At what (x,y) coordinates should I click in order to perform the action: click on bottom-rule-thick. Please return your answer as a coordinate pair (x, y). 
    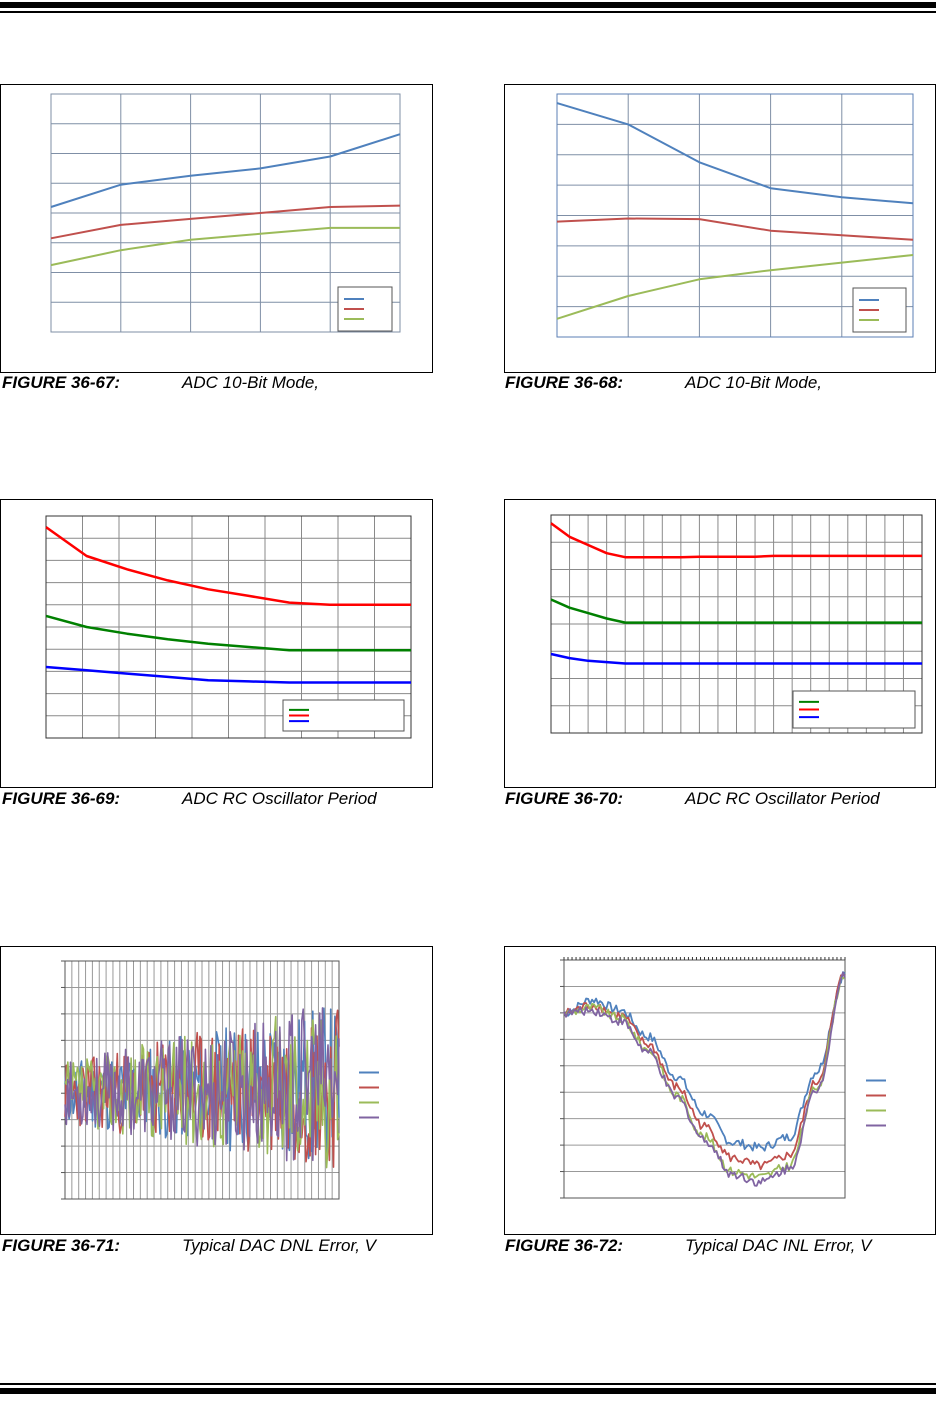
    Looking at the image, I should click on (468, 1391).